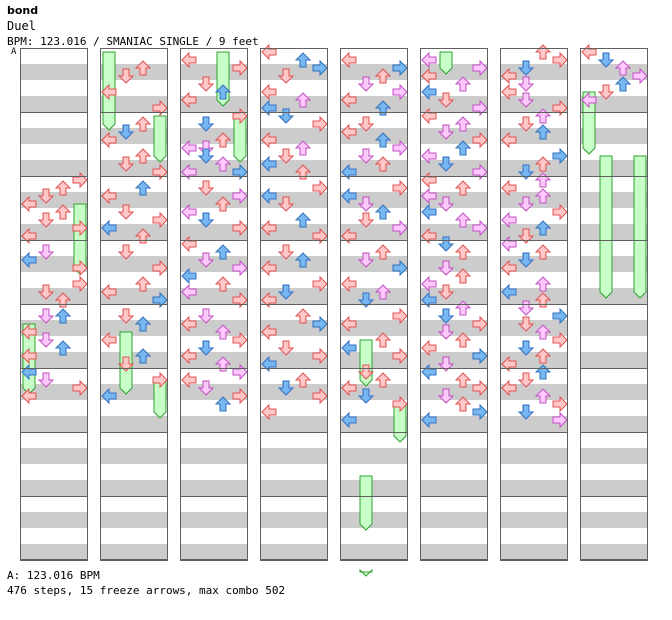 The image size is (672, 620). Describe the element at coordinates (366, 572) in the screenshot. I see `freeze-arrow` at that location.